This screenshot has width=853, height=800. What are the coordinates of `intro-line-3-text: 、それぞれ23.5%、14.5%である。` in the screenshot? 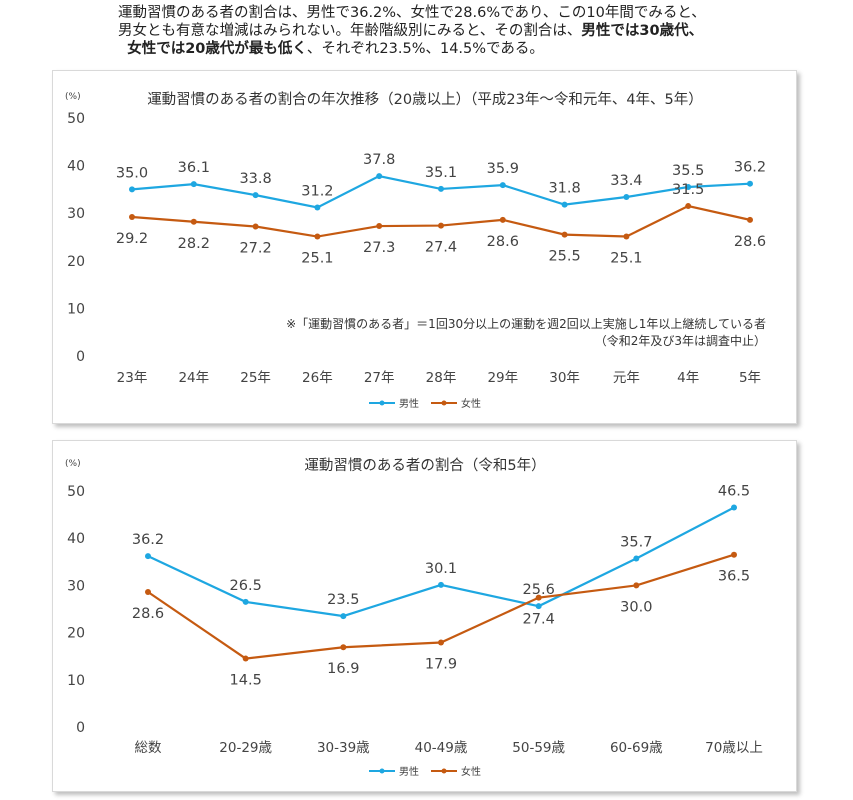 It's located at (425, 49).